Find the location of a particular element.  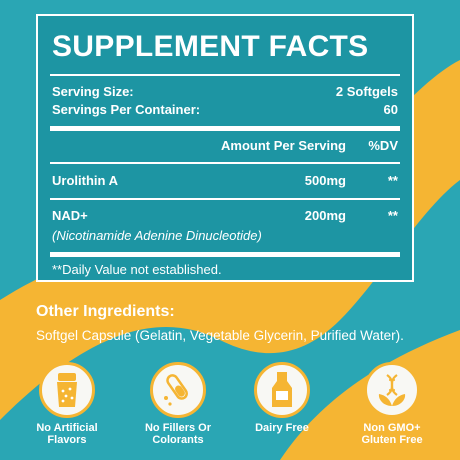

badge-no-artificial-flavors: No Artificial Flavors is located at coordinates (67, 404).